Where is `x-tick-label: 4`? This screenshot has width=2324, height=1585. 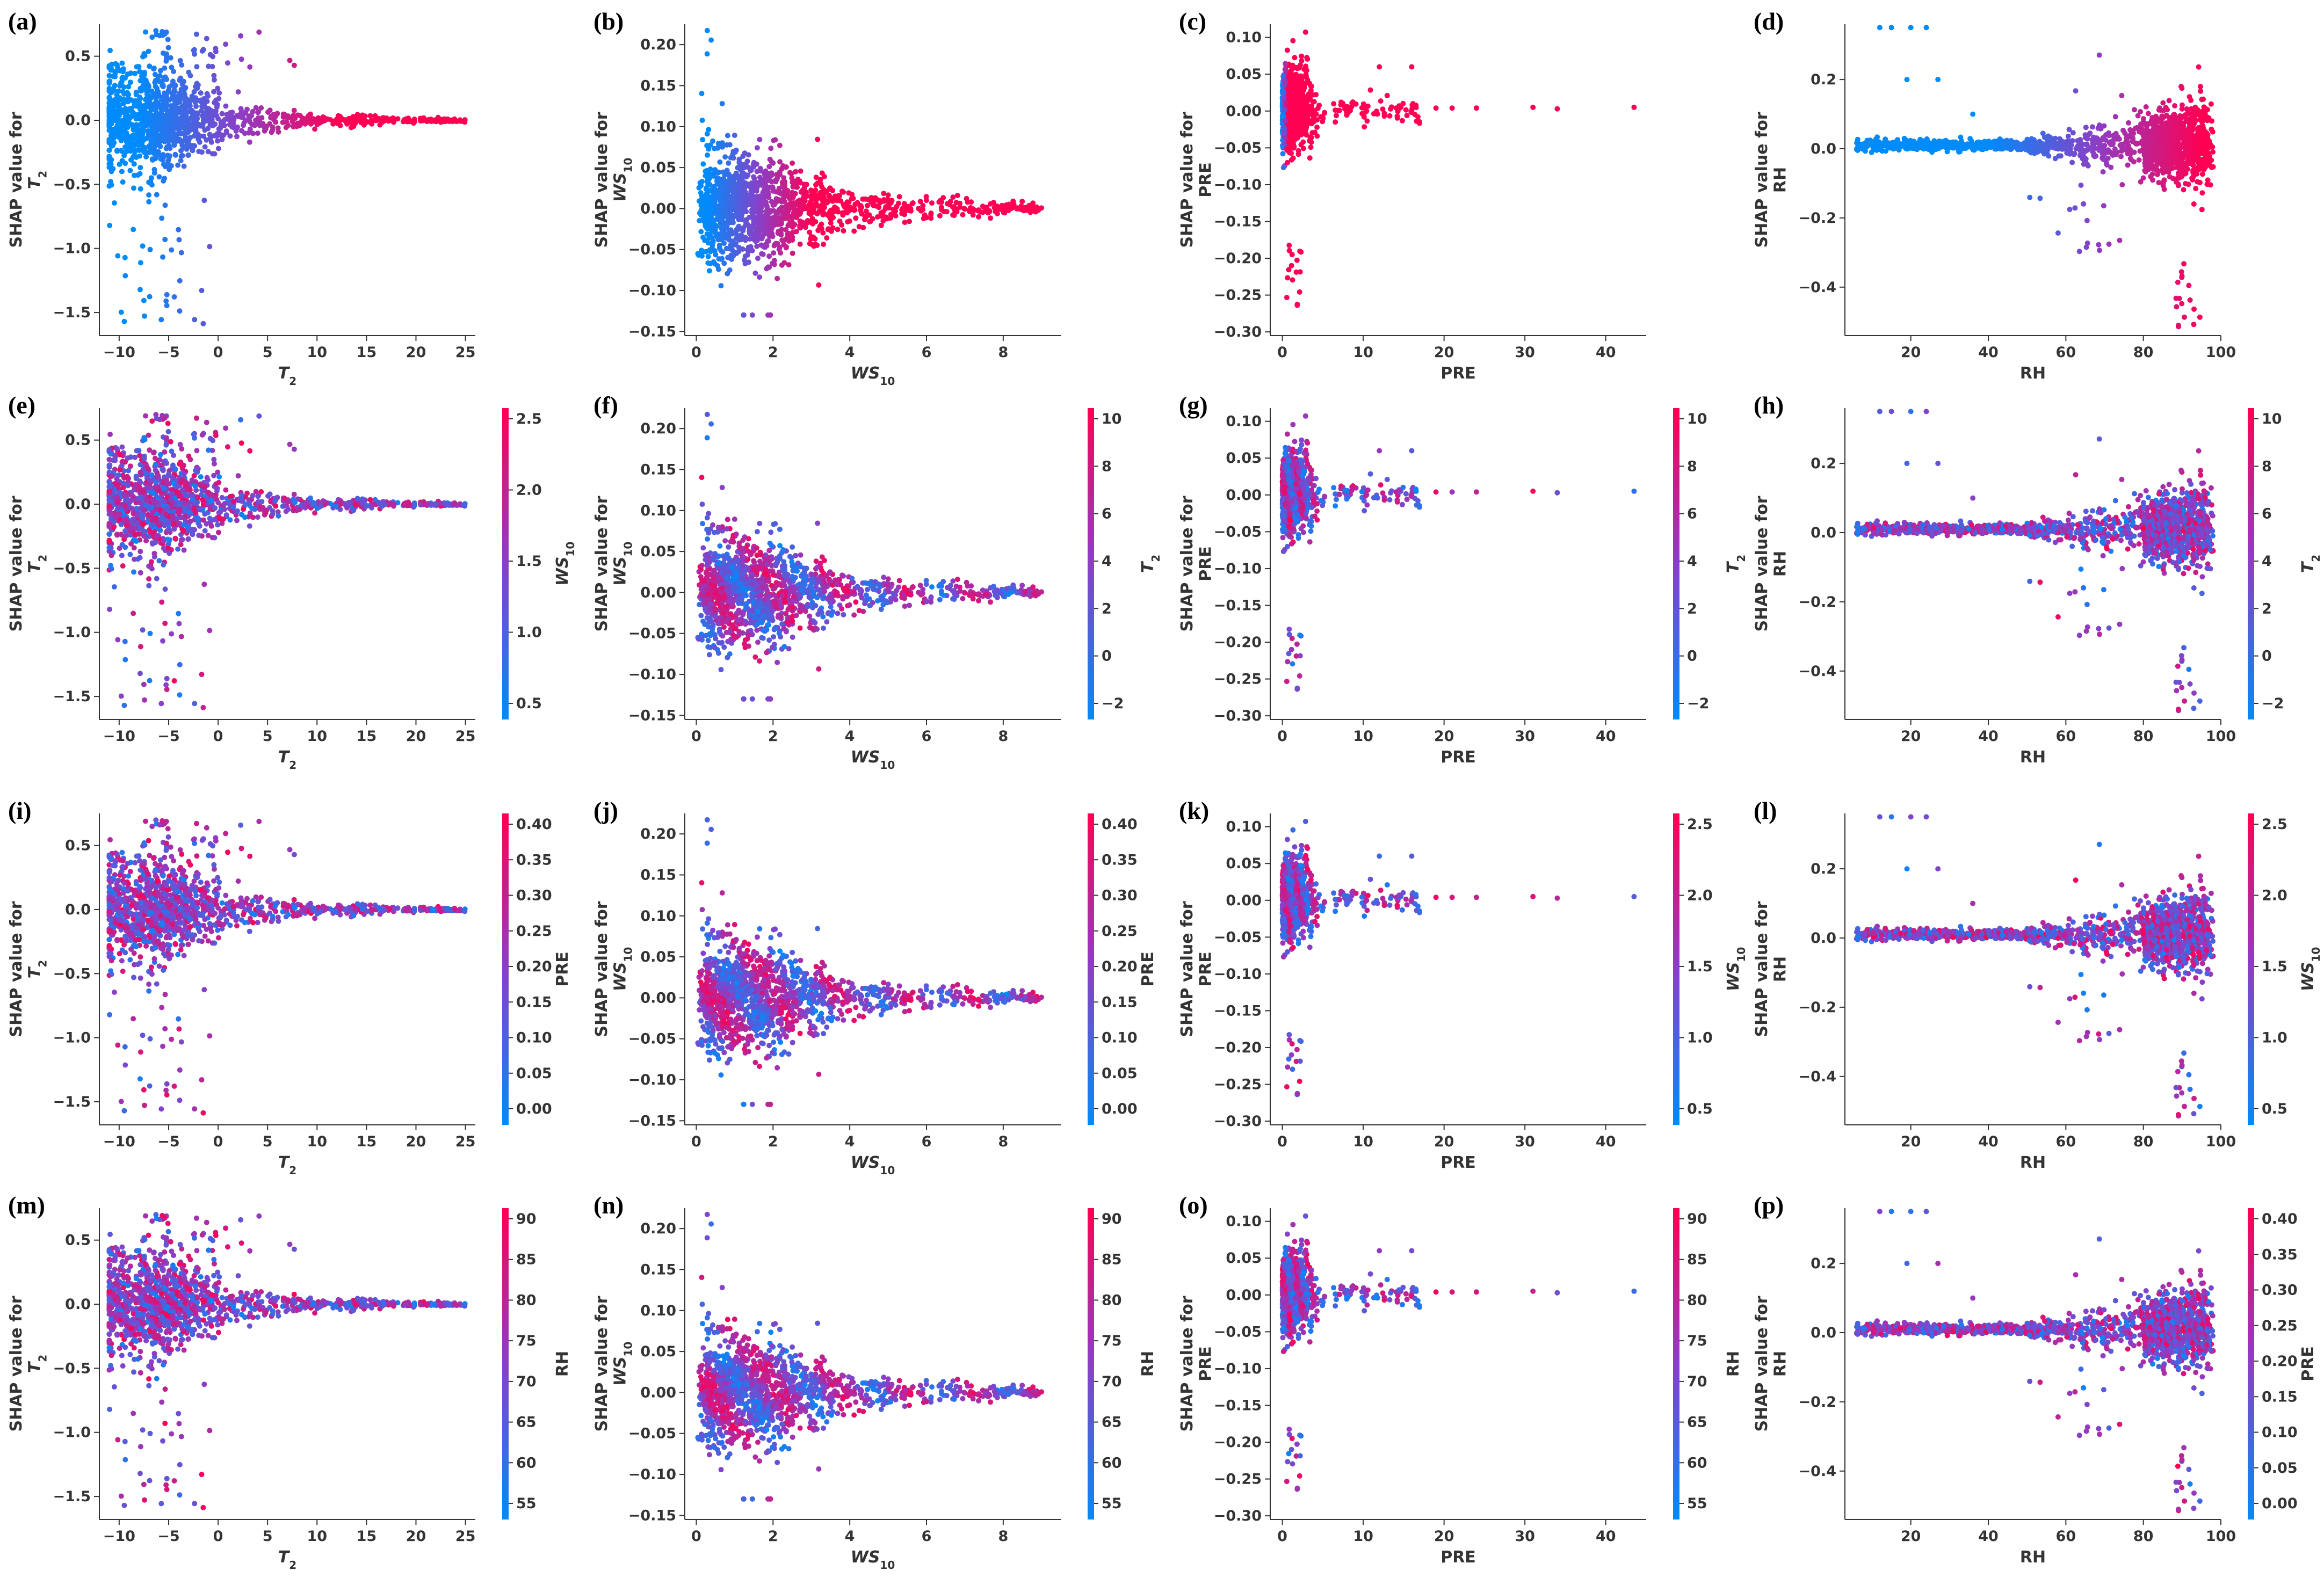 x-tick-label: 4 is located at coordinates (850, 353).